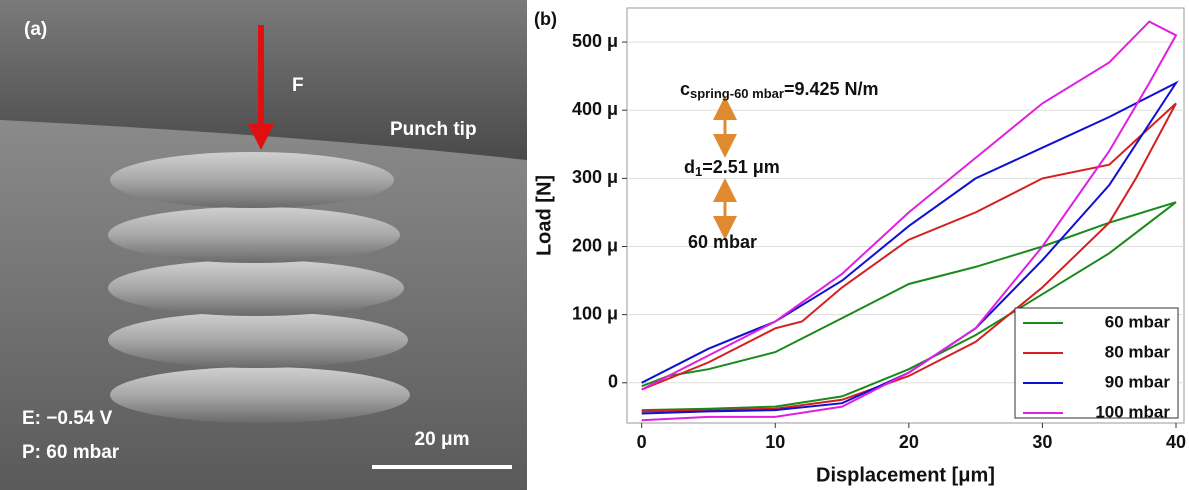 The width and height of the screenshot is (1189, 490). What do you see at coordinates (1138, 351) in the screenshot?
I see `legend-label: 80 mbar` at bounding box center [1138, 351].